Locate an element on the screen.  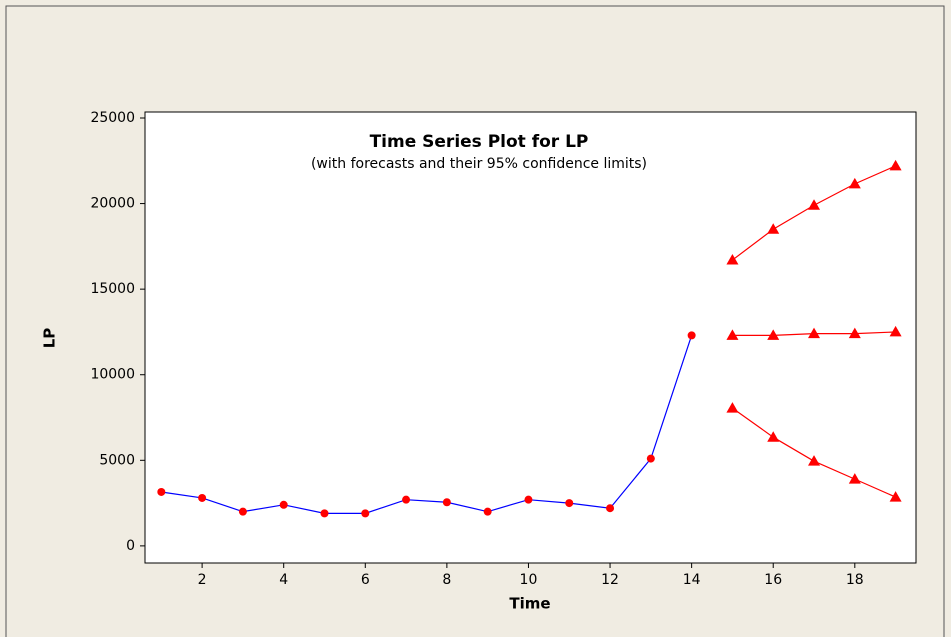
x-tick-label: 14 is located at coordinates (692, 580).